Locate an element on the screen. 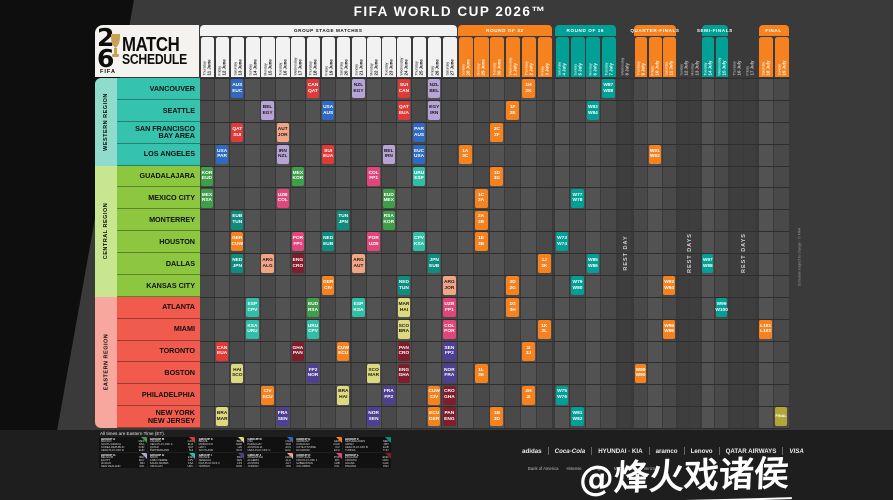 This screenshot has width=893, height=500. city-row-label: LOS ANGELES is located at coordinates (158, 154).